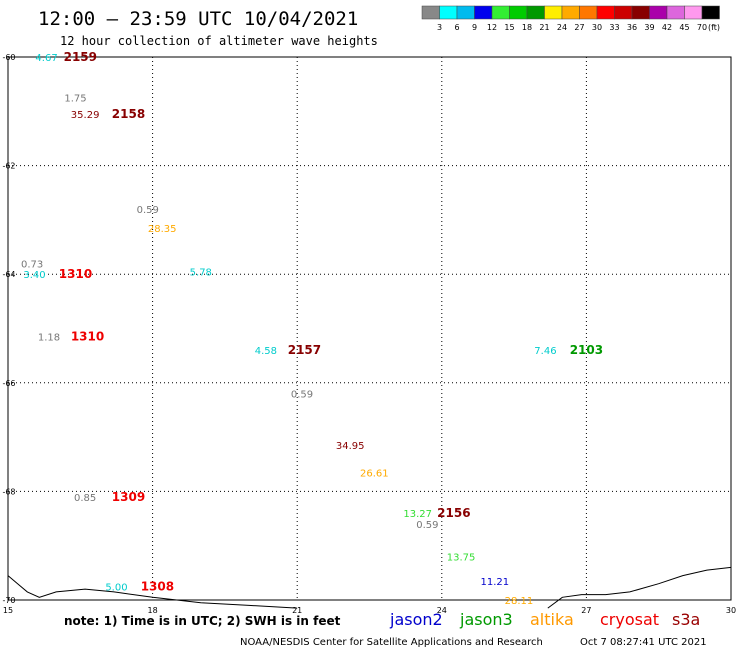  I want to click on cycle-number-label: 2159, so click(80, 57).